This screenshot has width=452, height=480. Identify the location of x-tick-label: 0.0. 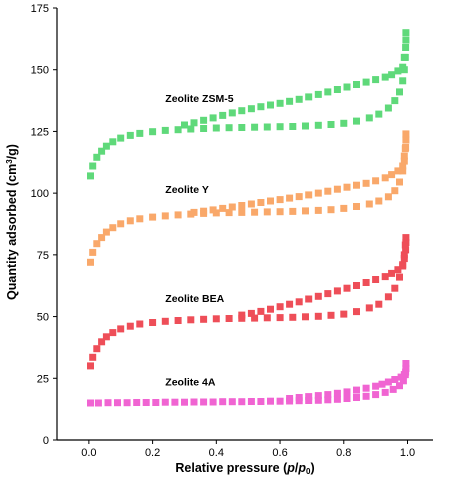
(88, 453).